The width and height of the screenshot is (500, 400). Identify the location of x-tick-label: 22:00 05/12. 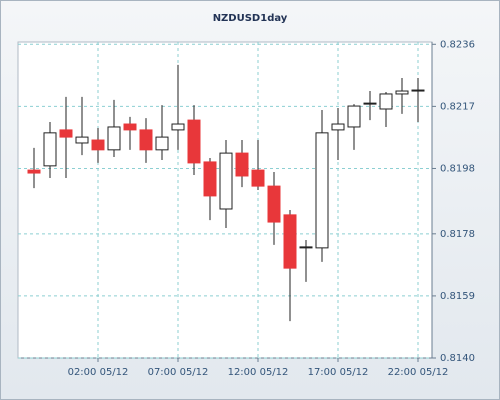
(418, 372).